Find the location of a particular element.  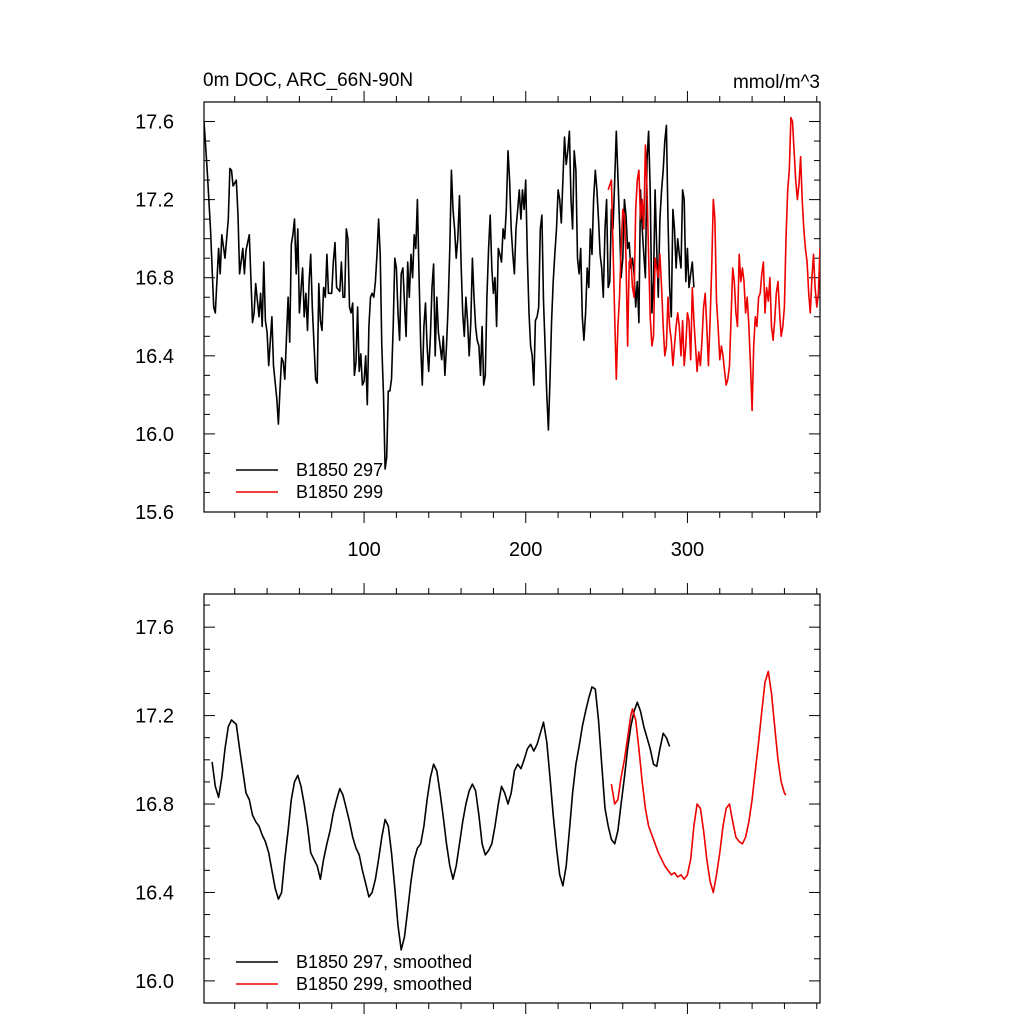

legend-label: B1850 297 is located at coordinates (339, 470).